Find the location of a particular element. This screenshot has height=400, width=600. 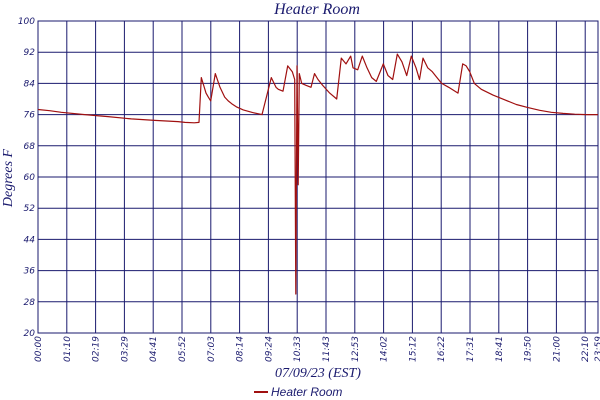

x-tick-label: 04:41 is located at coordinates (154, 349).